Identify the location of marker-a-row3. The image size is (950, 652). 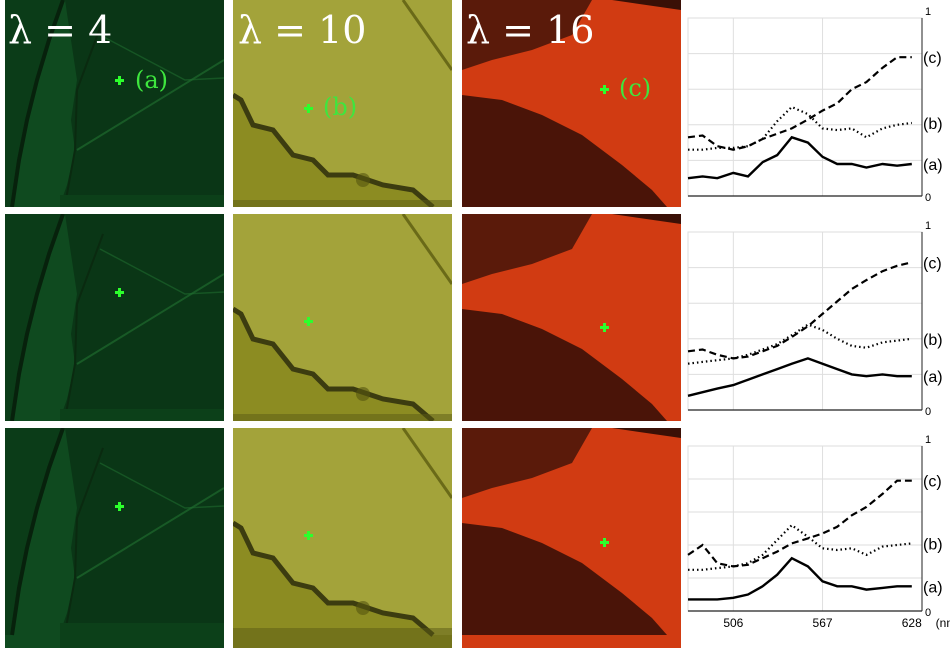
(119, 506).